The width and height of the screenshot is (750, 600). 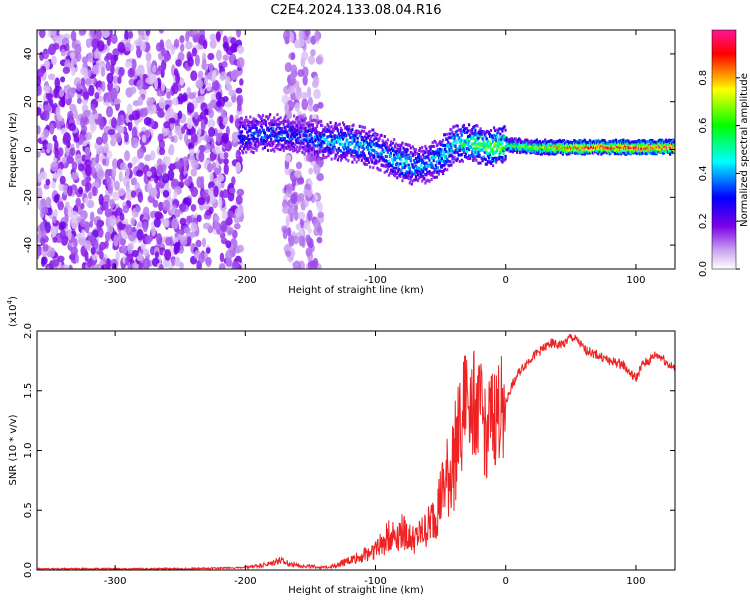 I want to click on colorbar-tick-label: 0.0, so click(x=703, y=269).